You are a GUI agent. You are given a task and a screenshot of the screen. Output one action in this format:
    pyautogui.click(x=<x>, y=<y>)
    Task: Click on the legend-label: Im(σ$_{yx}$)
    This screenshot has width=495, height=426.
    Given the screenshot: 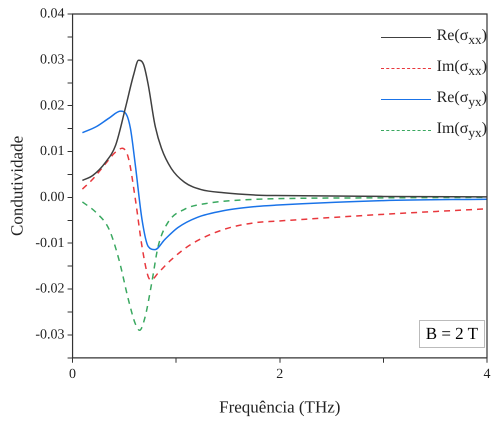 What is the action you would take?
    pyautogui.click(x=461, y=131)
    